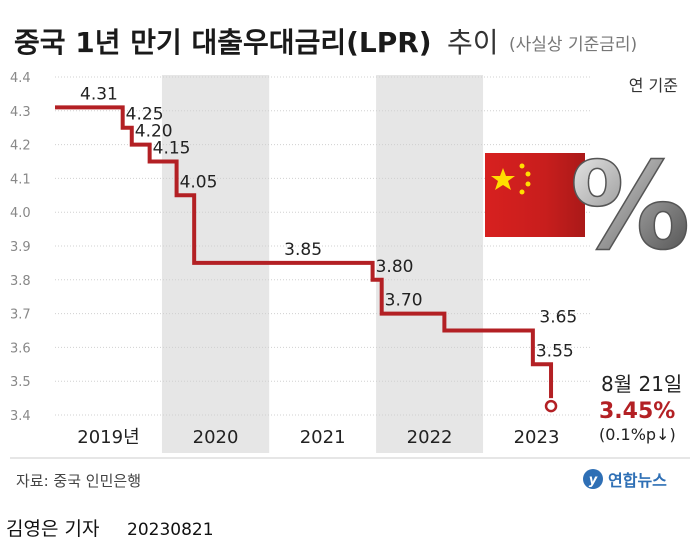 This screenshot has width=700, height=548. Describe the element at coordinates (555, 351) in the screenshot. I see `data-label: 3.55` at that location.